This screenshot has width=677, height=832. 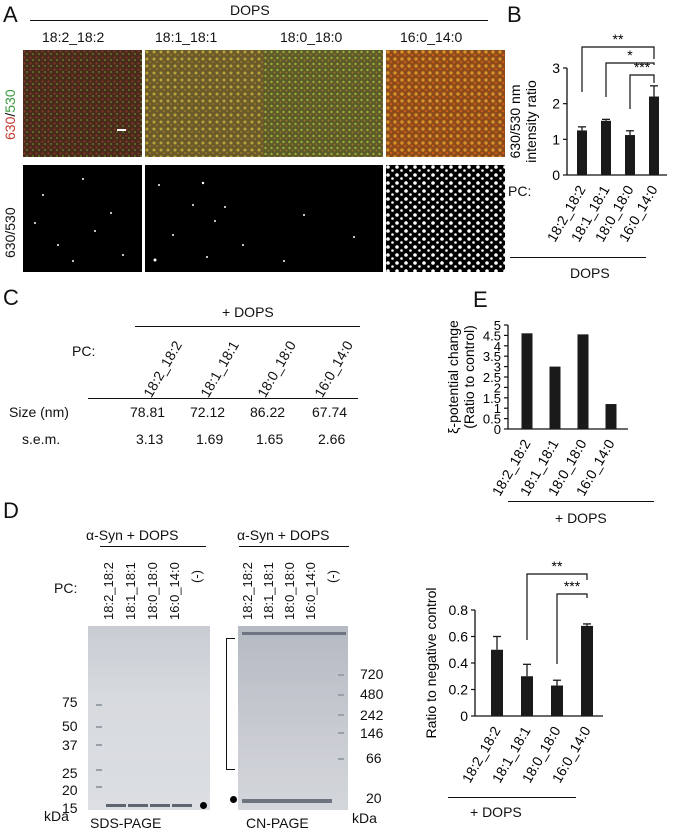 What do you see at coordinates (250, 10) in the screenshot?
I see `panel-a-header: DOPS` at bounding box center [250, 10].